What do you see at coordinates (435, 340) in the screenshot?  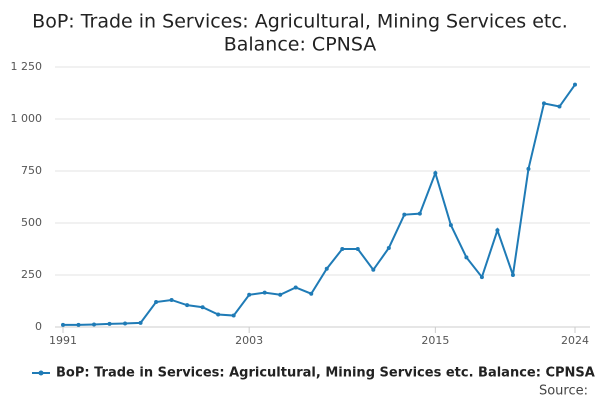 I see `x-tick-label: 2015` at bounding box center [435, 340].